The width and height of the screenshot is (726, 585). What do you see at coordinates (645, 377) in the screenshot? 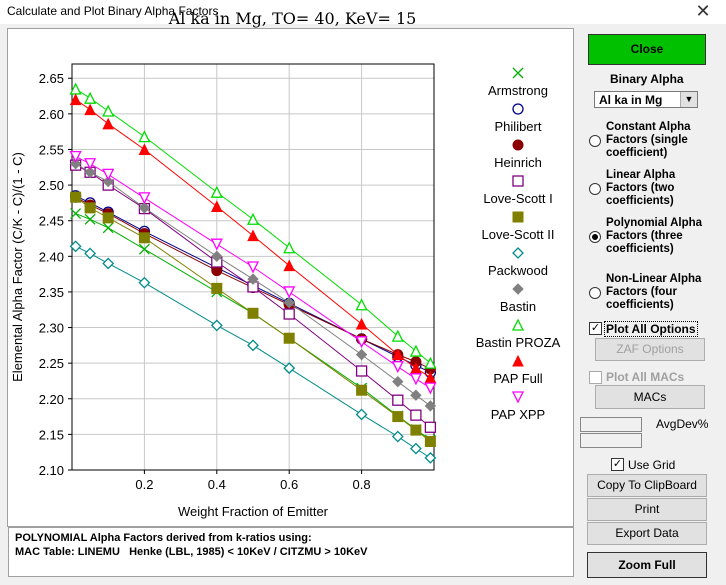
I see `plot-all-macs-label: Plot All MACs` at bounding box center [645, 377].